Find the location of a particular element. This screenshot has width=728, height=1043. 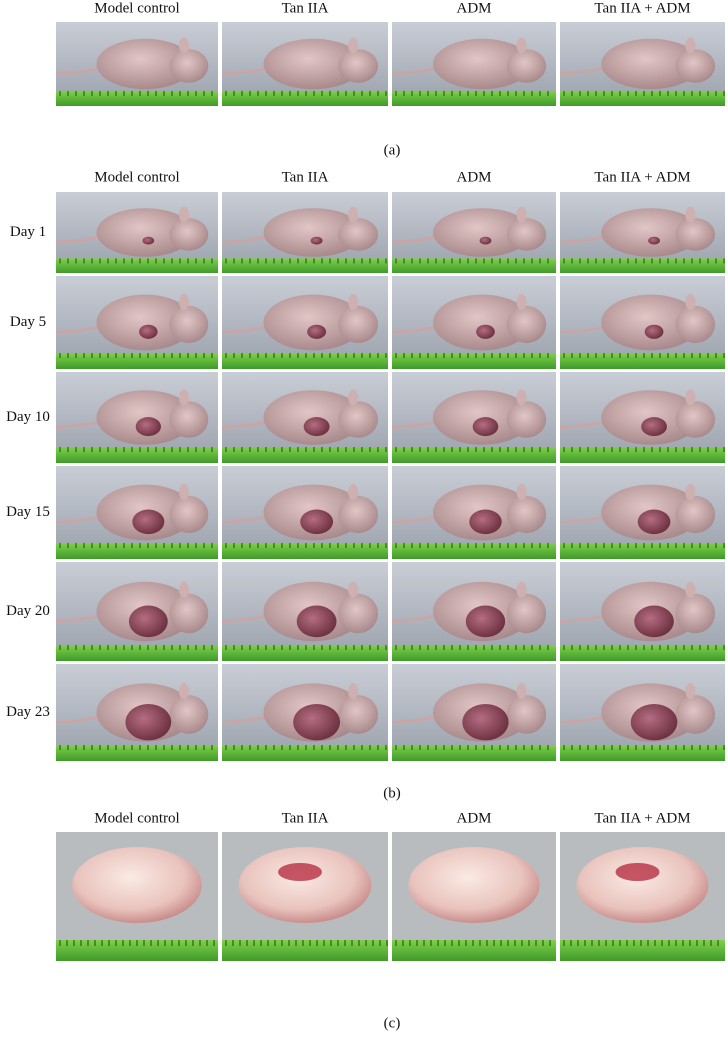

column-header: ADM is located at coordinates (473, 818).